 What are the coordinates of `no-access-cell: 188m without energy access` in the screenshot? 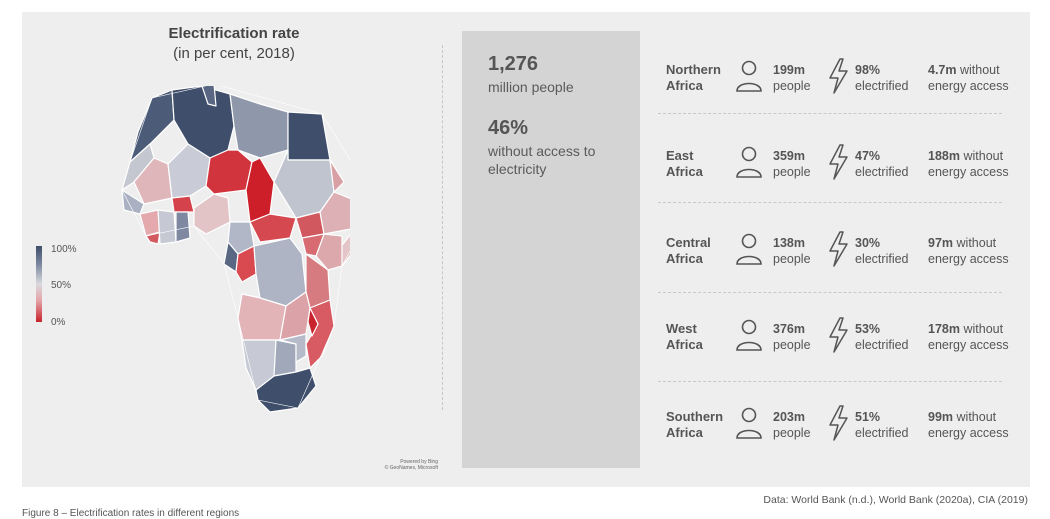 It's located at (968, 164).